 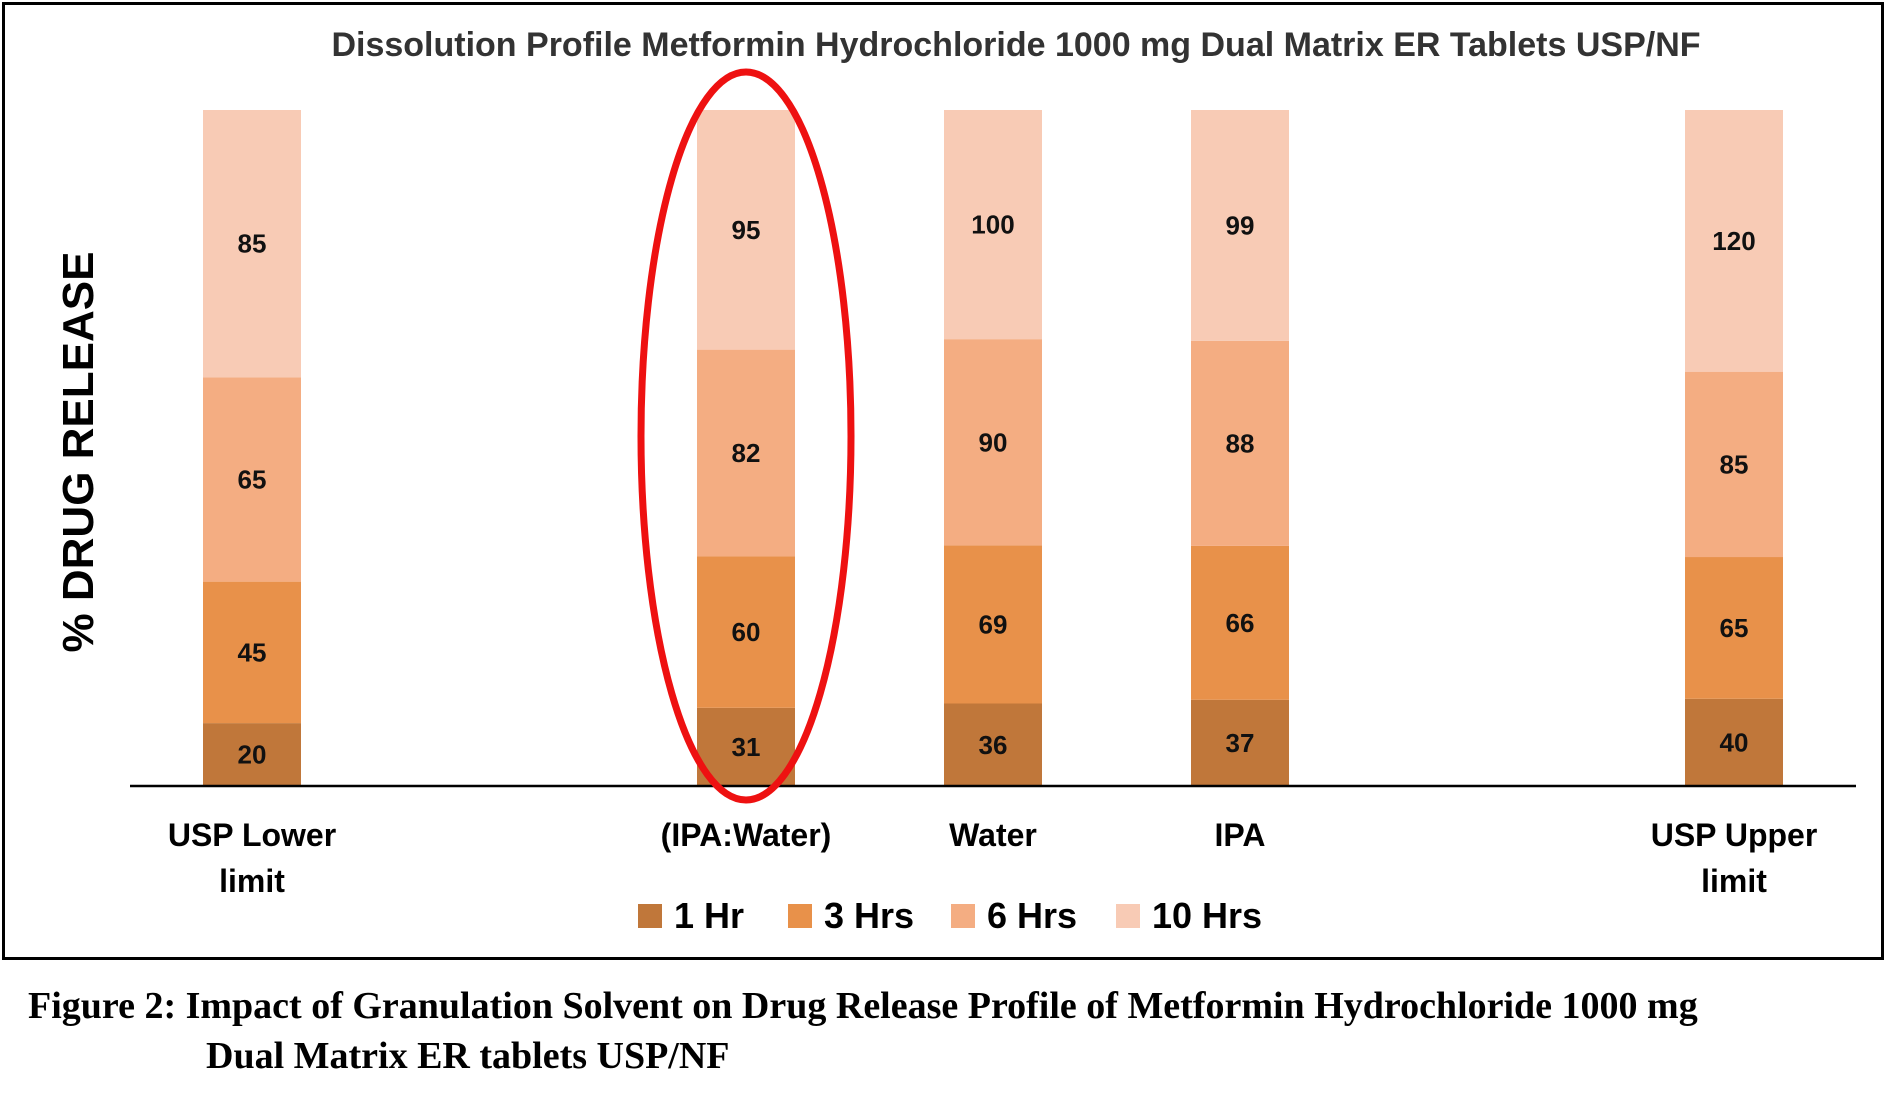 I want to click on data-label: 66, so click(x=1240, y=623).